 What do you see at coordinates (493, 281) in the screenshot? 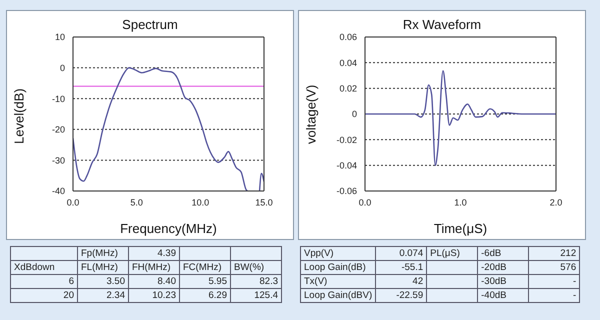
I see `text: -30dB` at bounding box center [493, 281].